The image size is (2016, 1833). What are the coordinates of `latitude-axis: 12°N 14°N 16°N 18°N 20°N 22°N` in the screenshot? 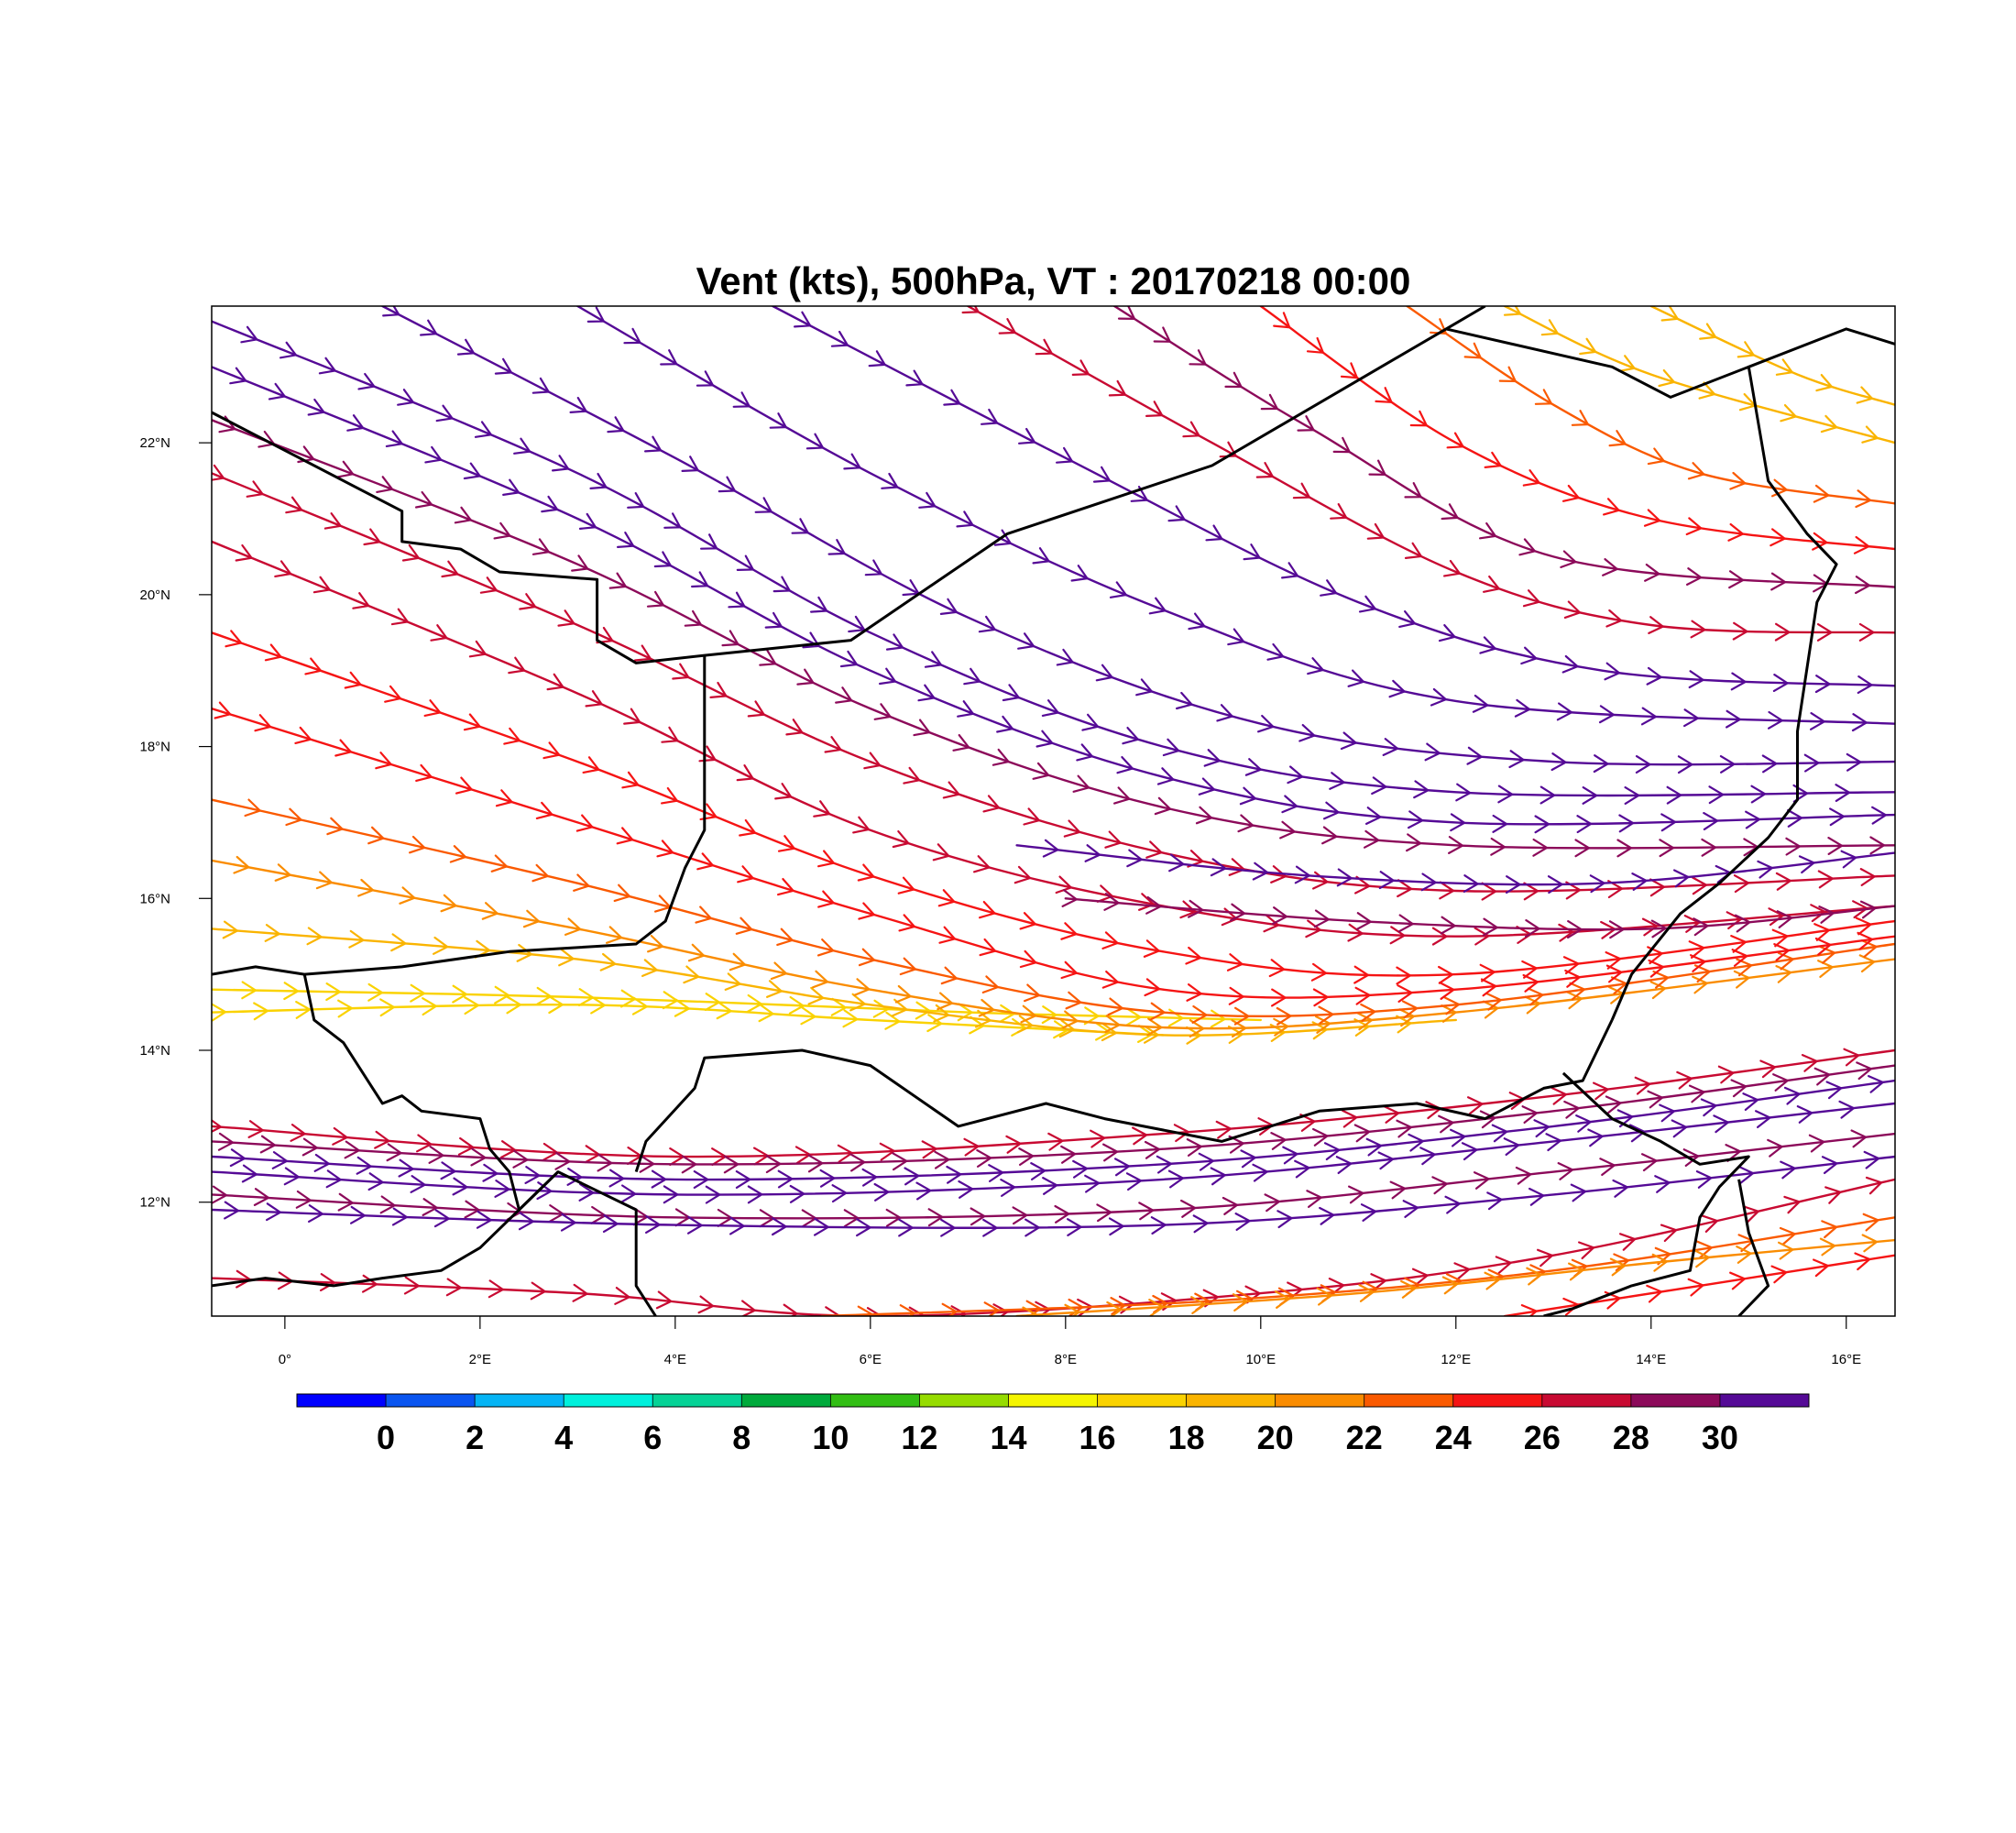 It's located at (175, 823).